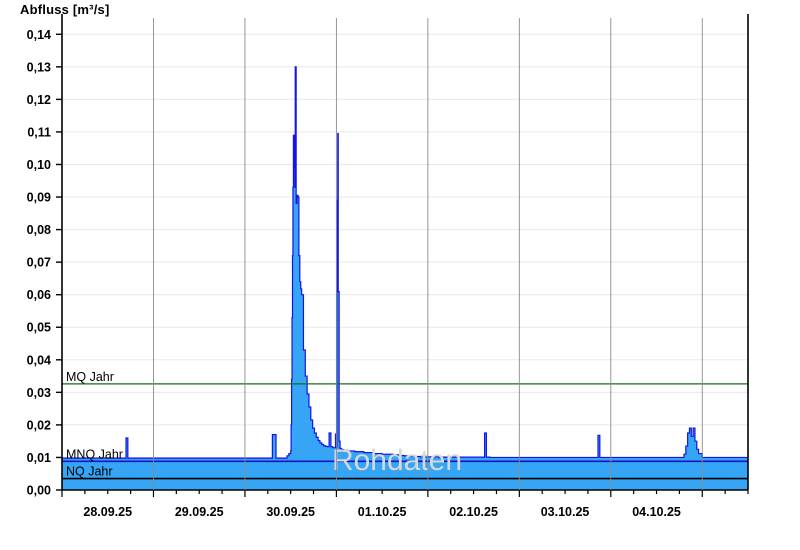 This screenshot has width=800, height=550. Describe the element at coordinates (89, 472) in the screenshot. I see `svg-text: NQ Jahr` at that location.